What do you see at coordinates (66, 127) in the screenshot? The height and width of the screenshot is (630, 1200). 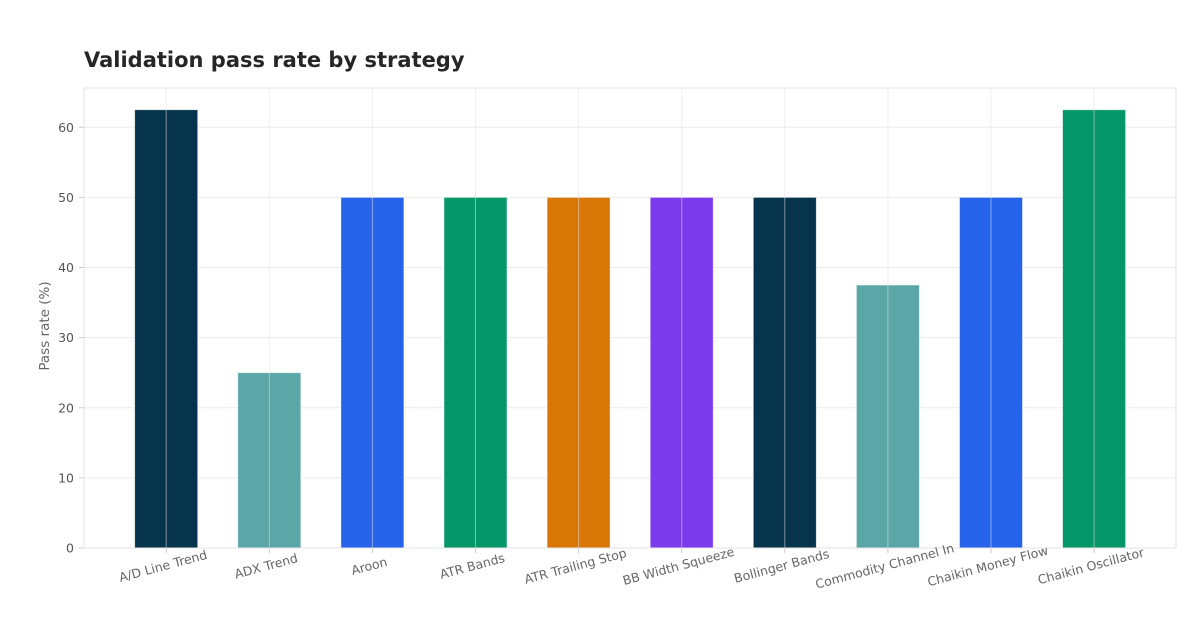 I see `y-tick-label: 60` at bounding box center [66, 127].